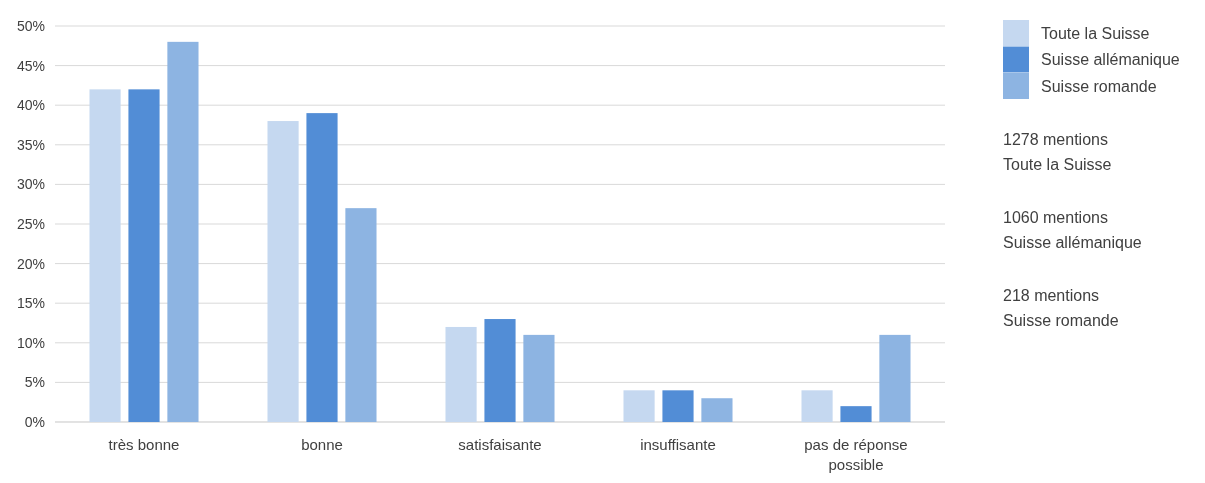  What do you see at coordinates (1061, 308) in the screenshot?
I see `text: 218 mentions Suisse romande` at bounding box center [1061, 308].